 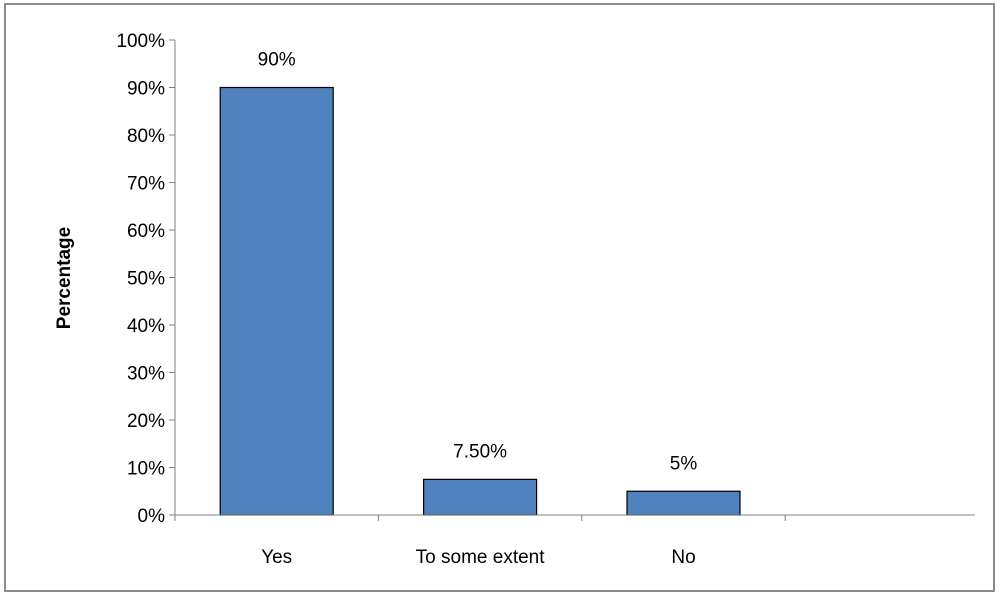 What do you see at coordinates (481, 557) in the screenshot?
I see `x-category-label: To some extent` at bounding box center [481, 557].